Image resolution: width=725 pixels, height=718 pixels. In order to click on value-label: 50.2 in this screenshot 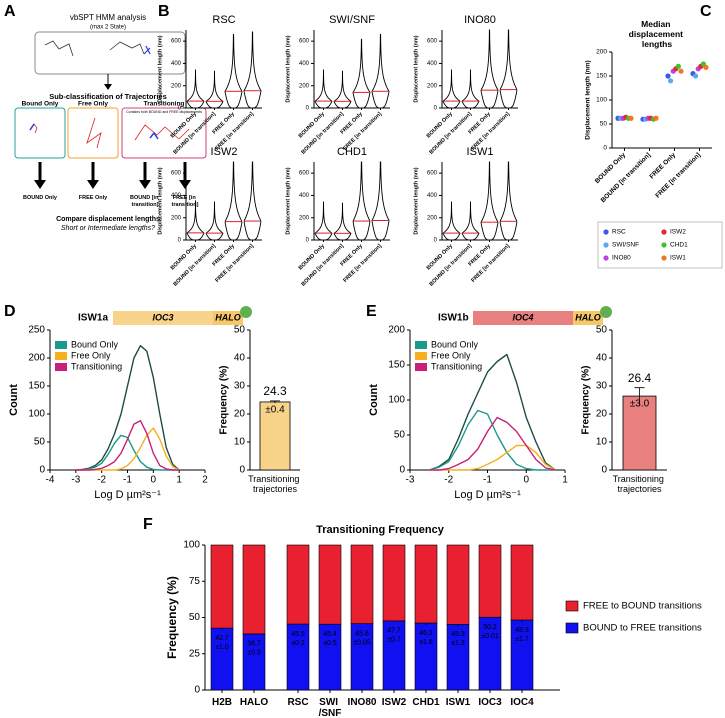, I will do `click(490, 627)`.